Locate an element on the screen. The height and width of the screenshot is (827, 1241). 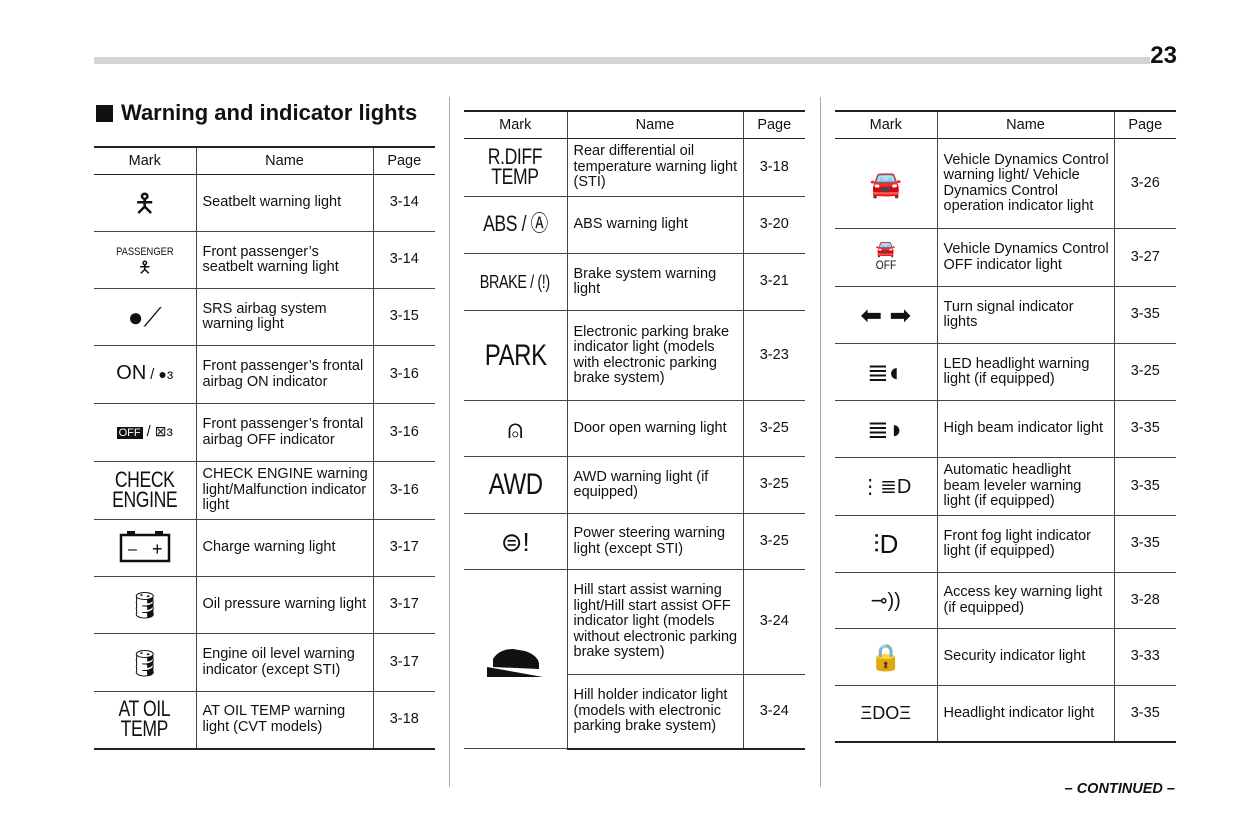
high-beam-icon: ≣◗ is located at coordinates (886, 429).